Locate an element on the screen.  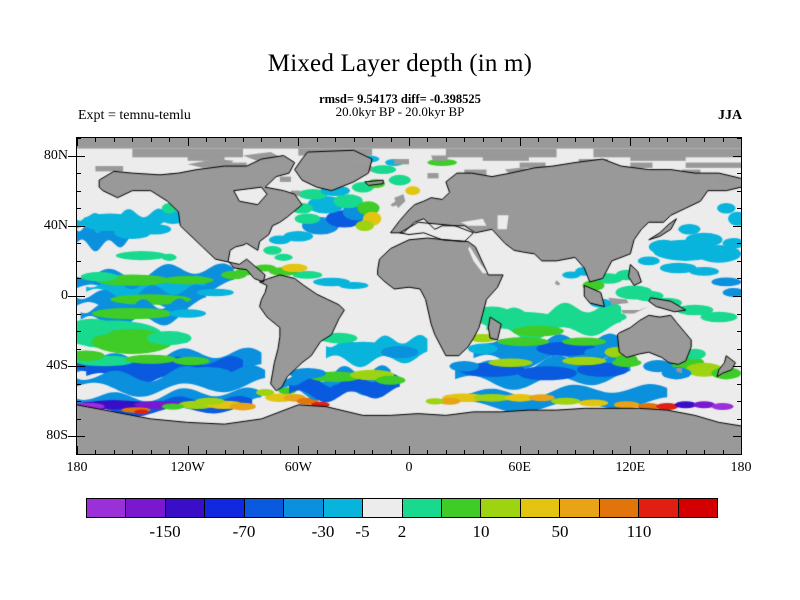
colorbar-tick-label: 10 is located at coordinates (481, 531).